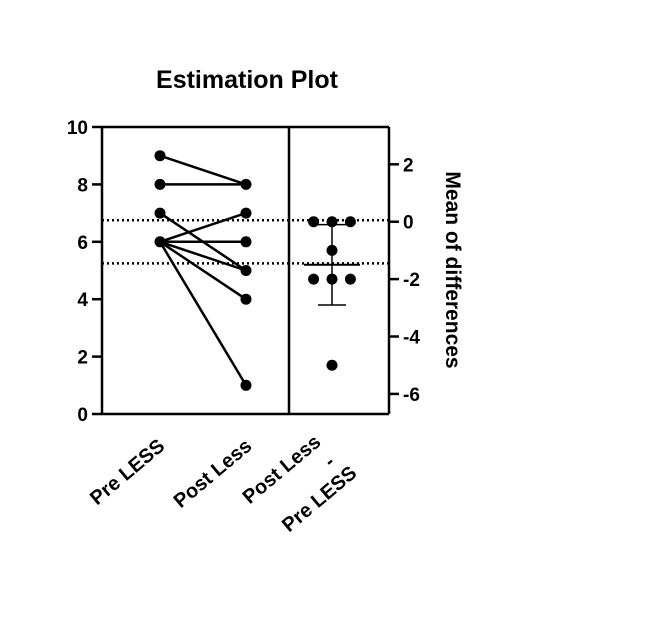  Describe the element at coordinates (247, 80) in the screenshot. I see `chart-title: Estimation Plot` at that location.